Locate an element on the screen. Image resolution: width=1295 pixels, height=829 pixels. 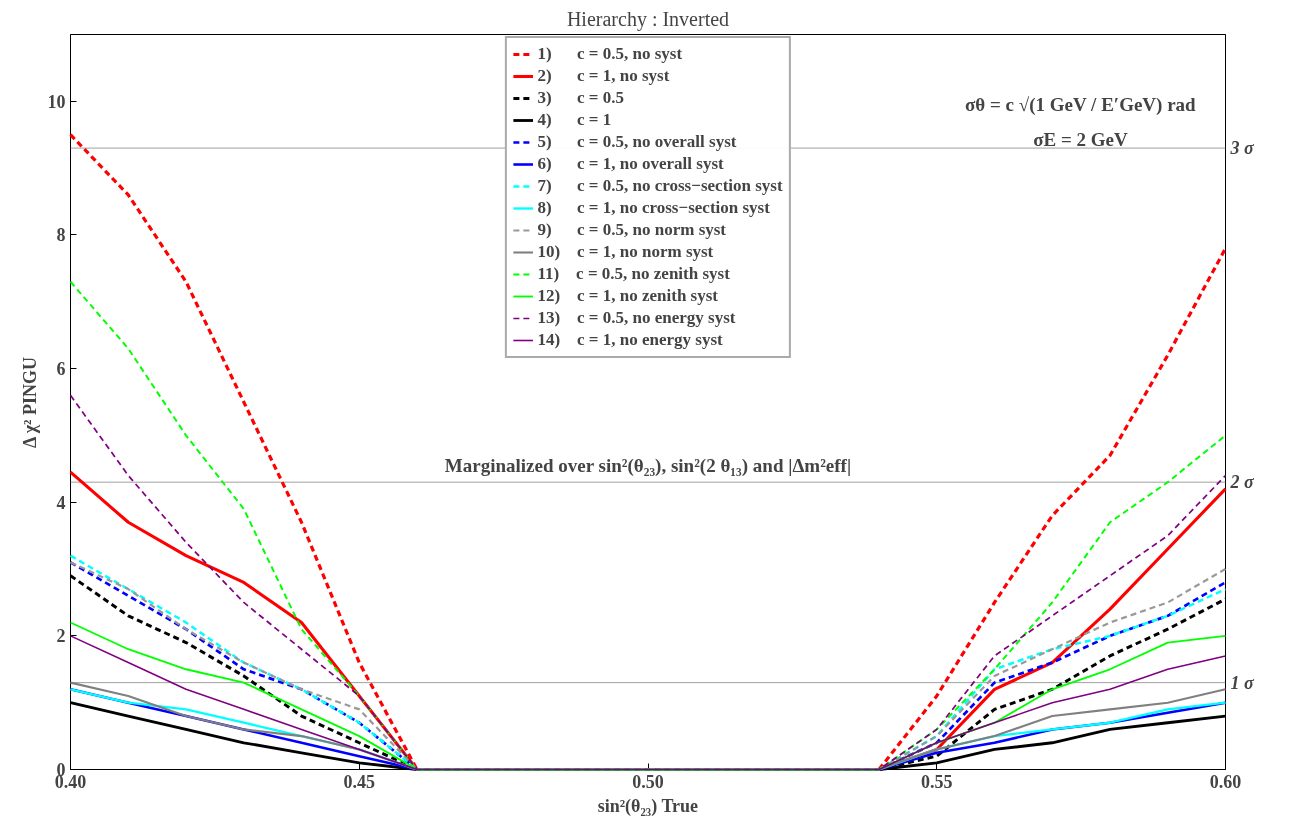
legend-label: 7) c = 0.5, no cross−section syst is located at coordinates (660, 186).